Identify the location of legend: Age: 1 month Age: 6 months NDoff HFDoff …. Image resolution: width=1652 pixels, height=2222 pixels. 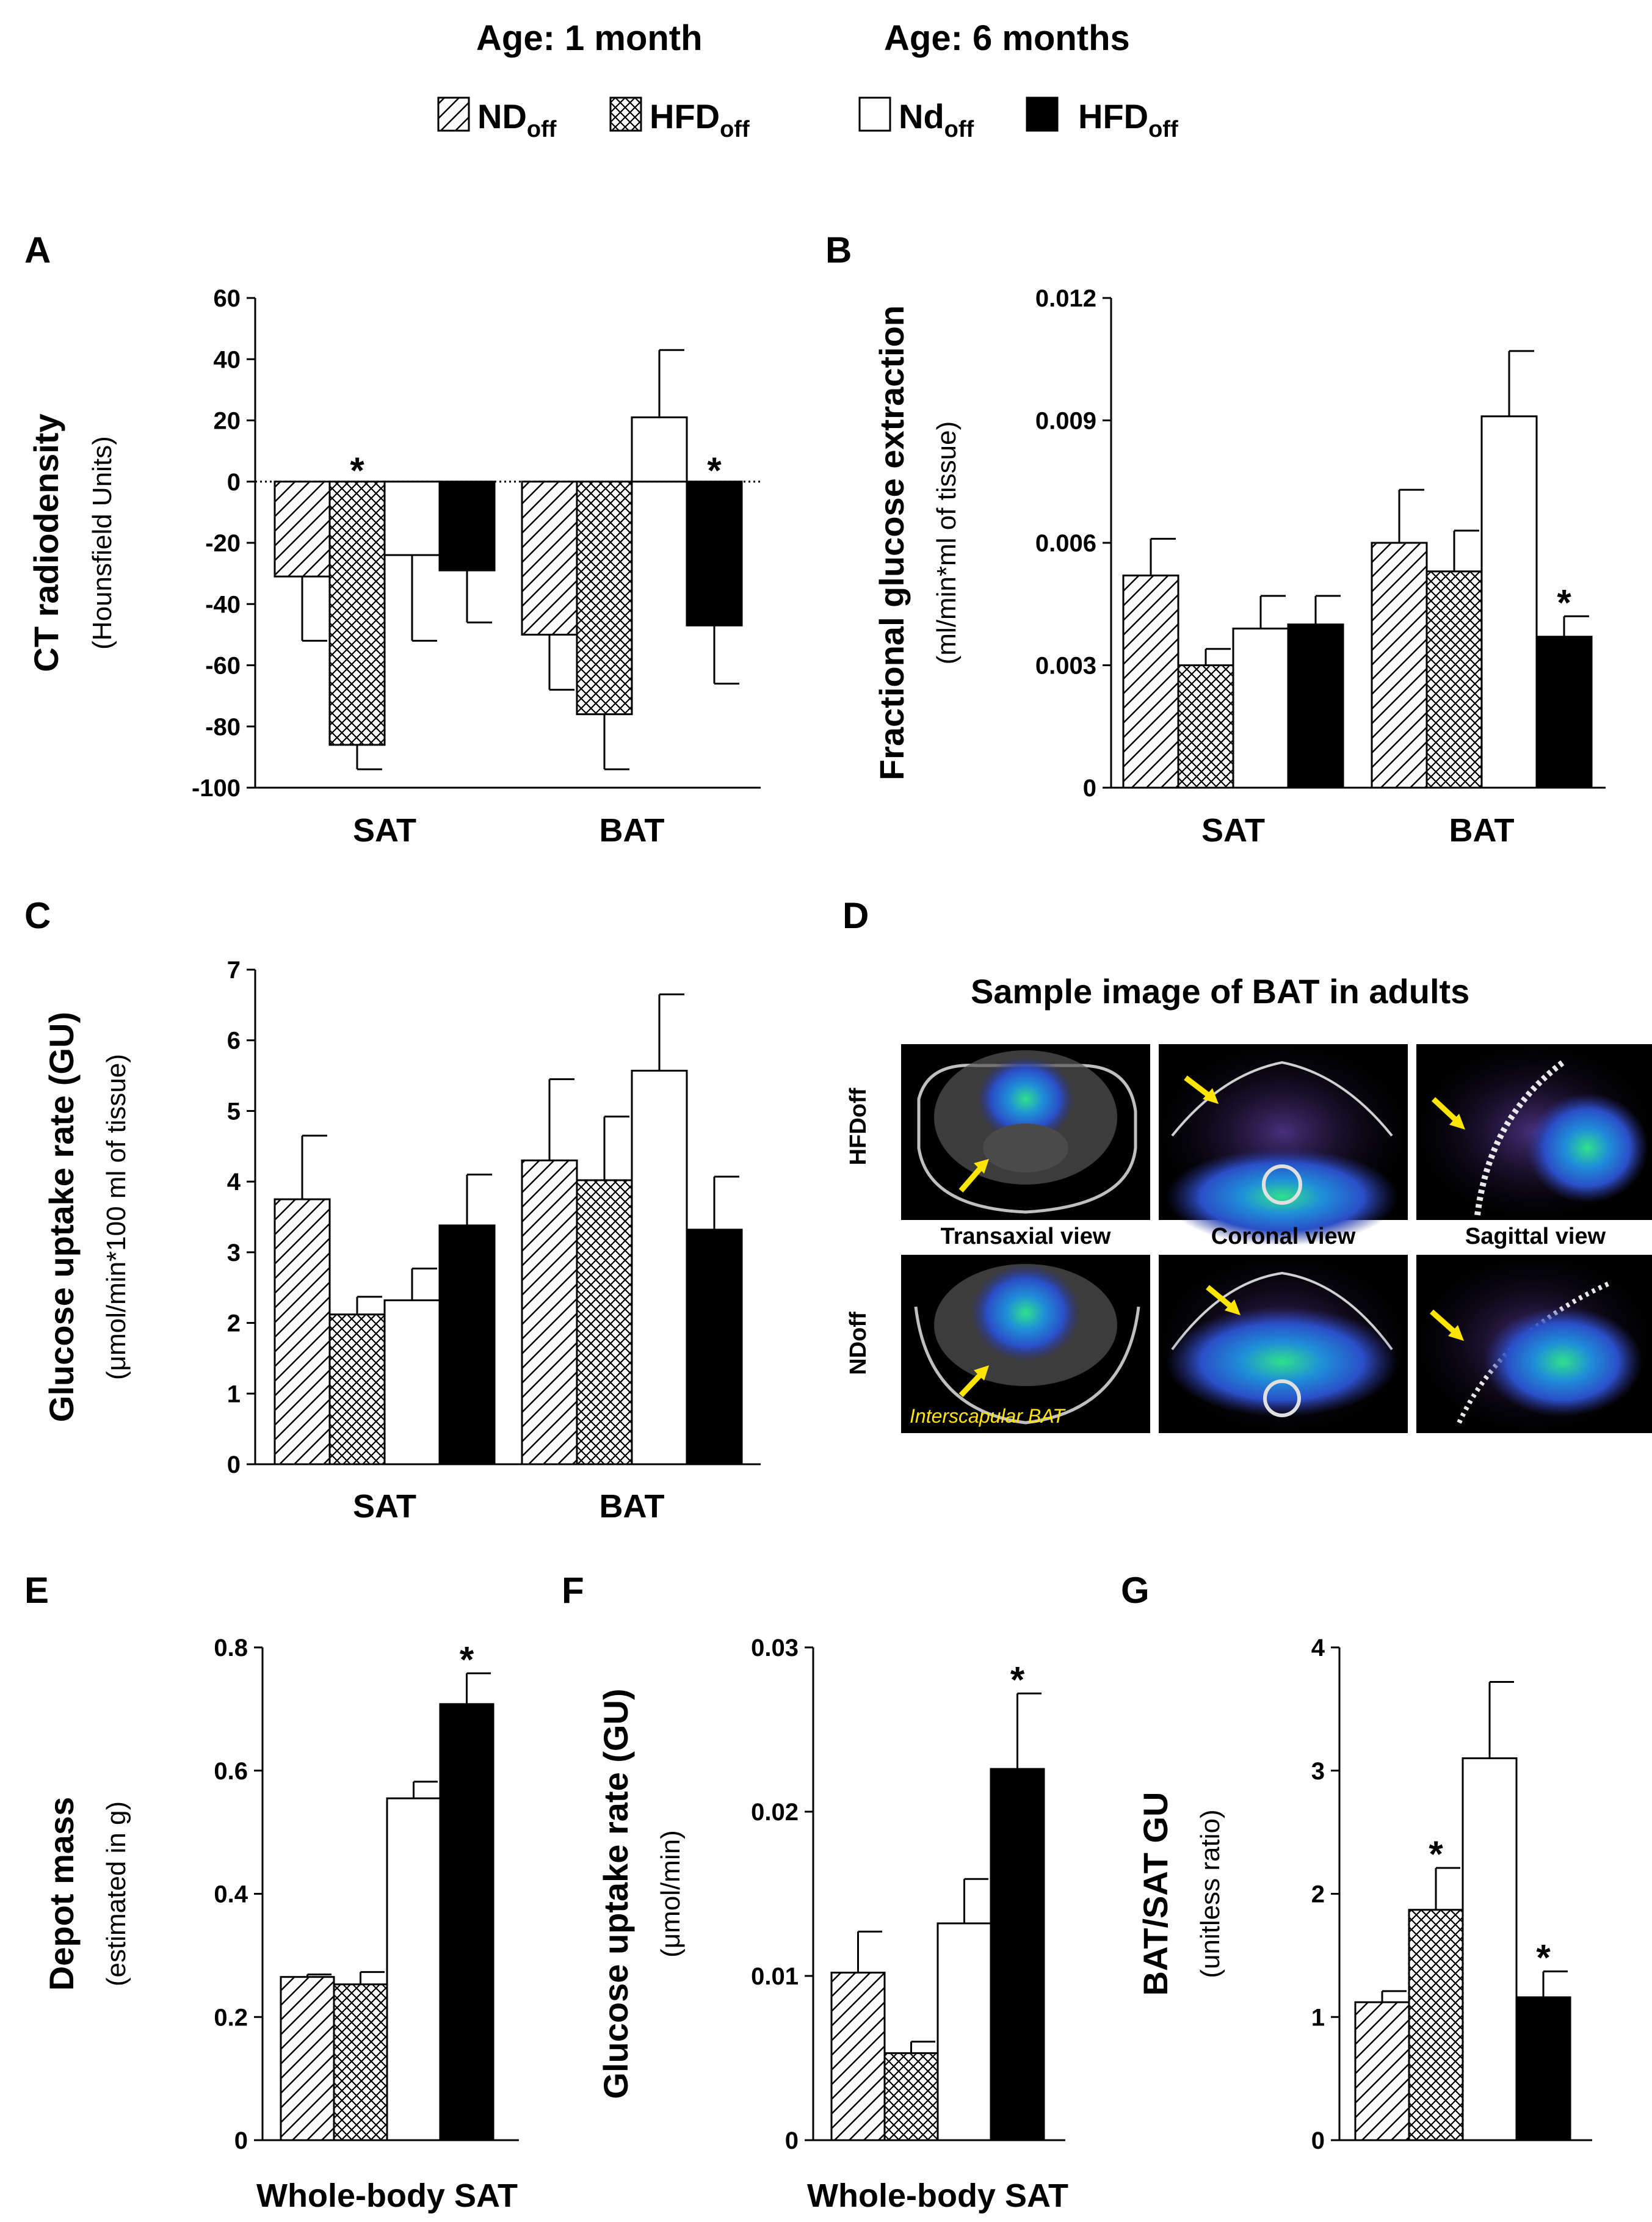
(808, 80).